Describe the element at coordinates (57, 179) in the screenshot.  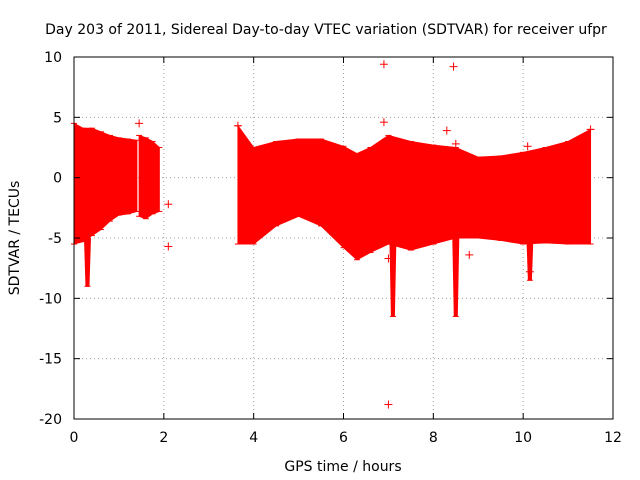
I see `y-tick-label: 0` at that location.